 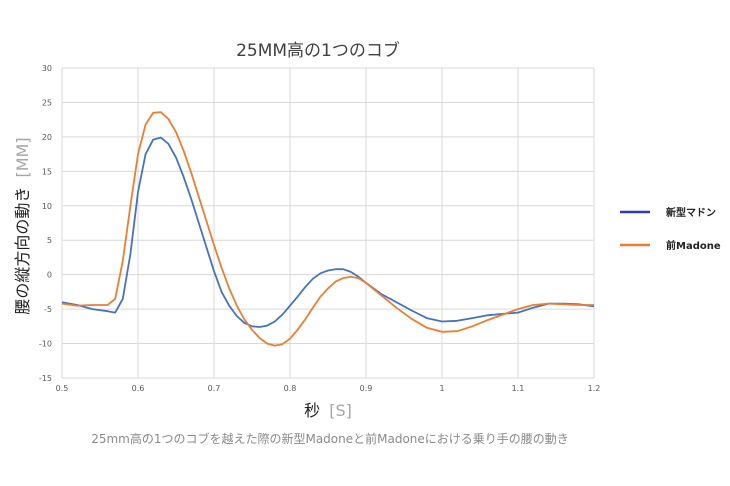 I want to click on y-tick-label: -5, so click(x=48, y=309).